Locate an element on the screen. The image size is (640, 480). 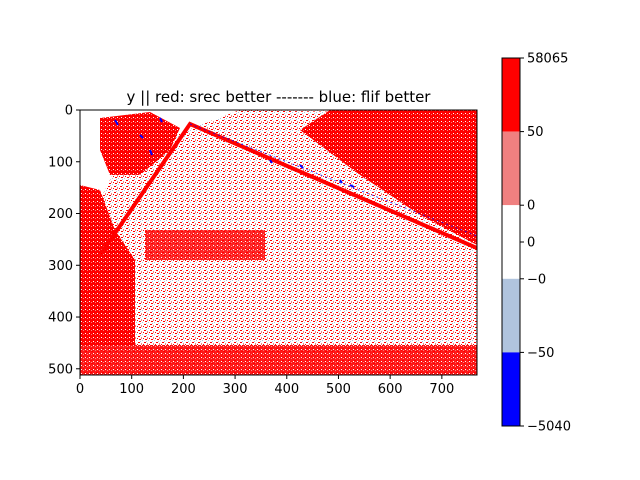
colorbar-tick-label: −5040 is located at coordinates (549, 427).